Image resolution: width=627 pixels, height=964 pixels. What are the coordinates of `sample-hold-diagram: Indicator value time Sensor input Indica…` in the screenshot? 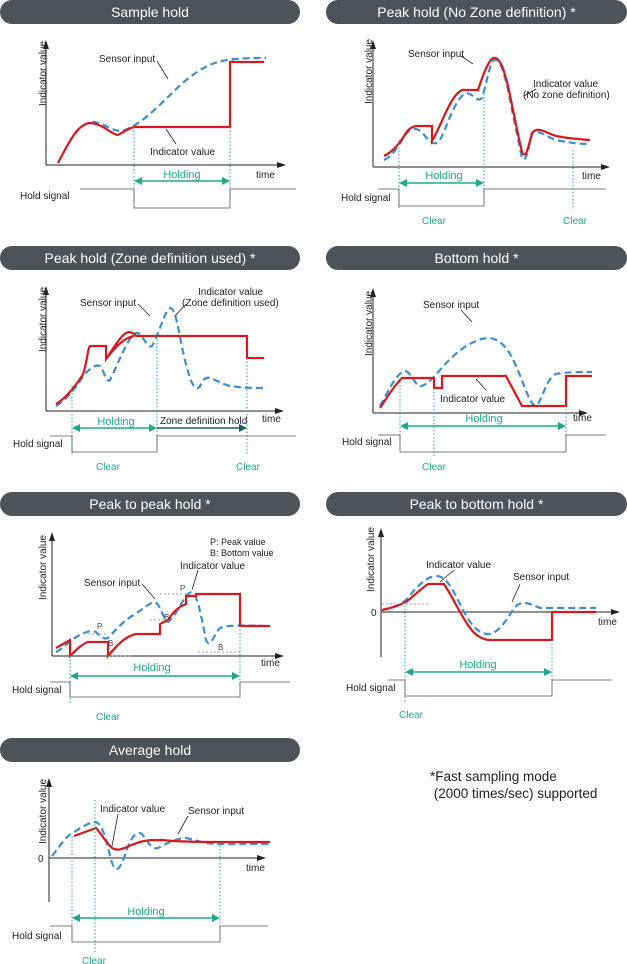 It's located at (158, 124).